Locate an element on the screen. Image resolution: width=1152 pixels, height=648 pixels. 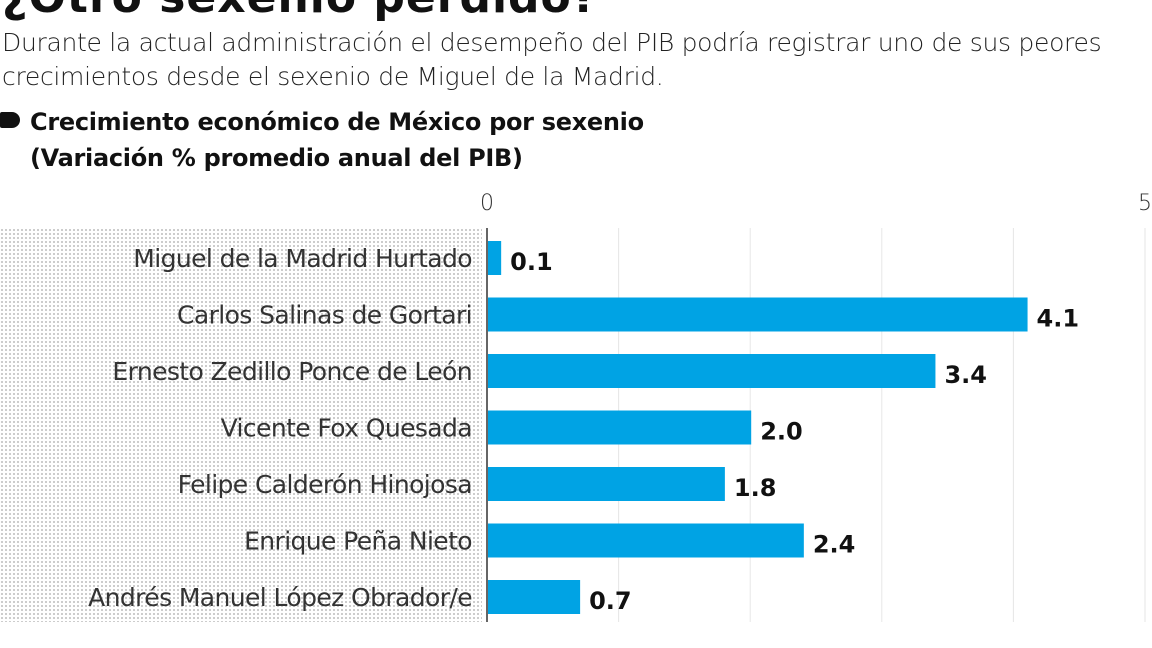
data-label: 2.4 is located at coordinates (834, 545).